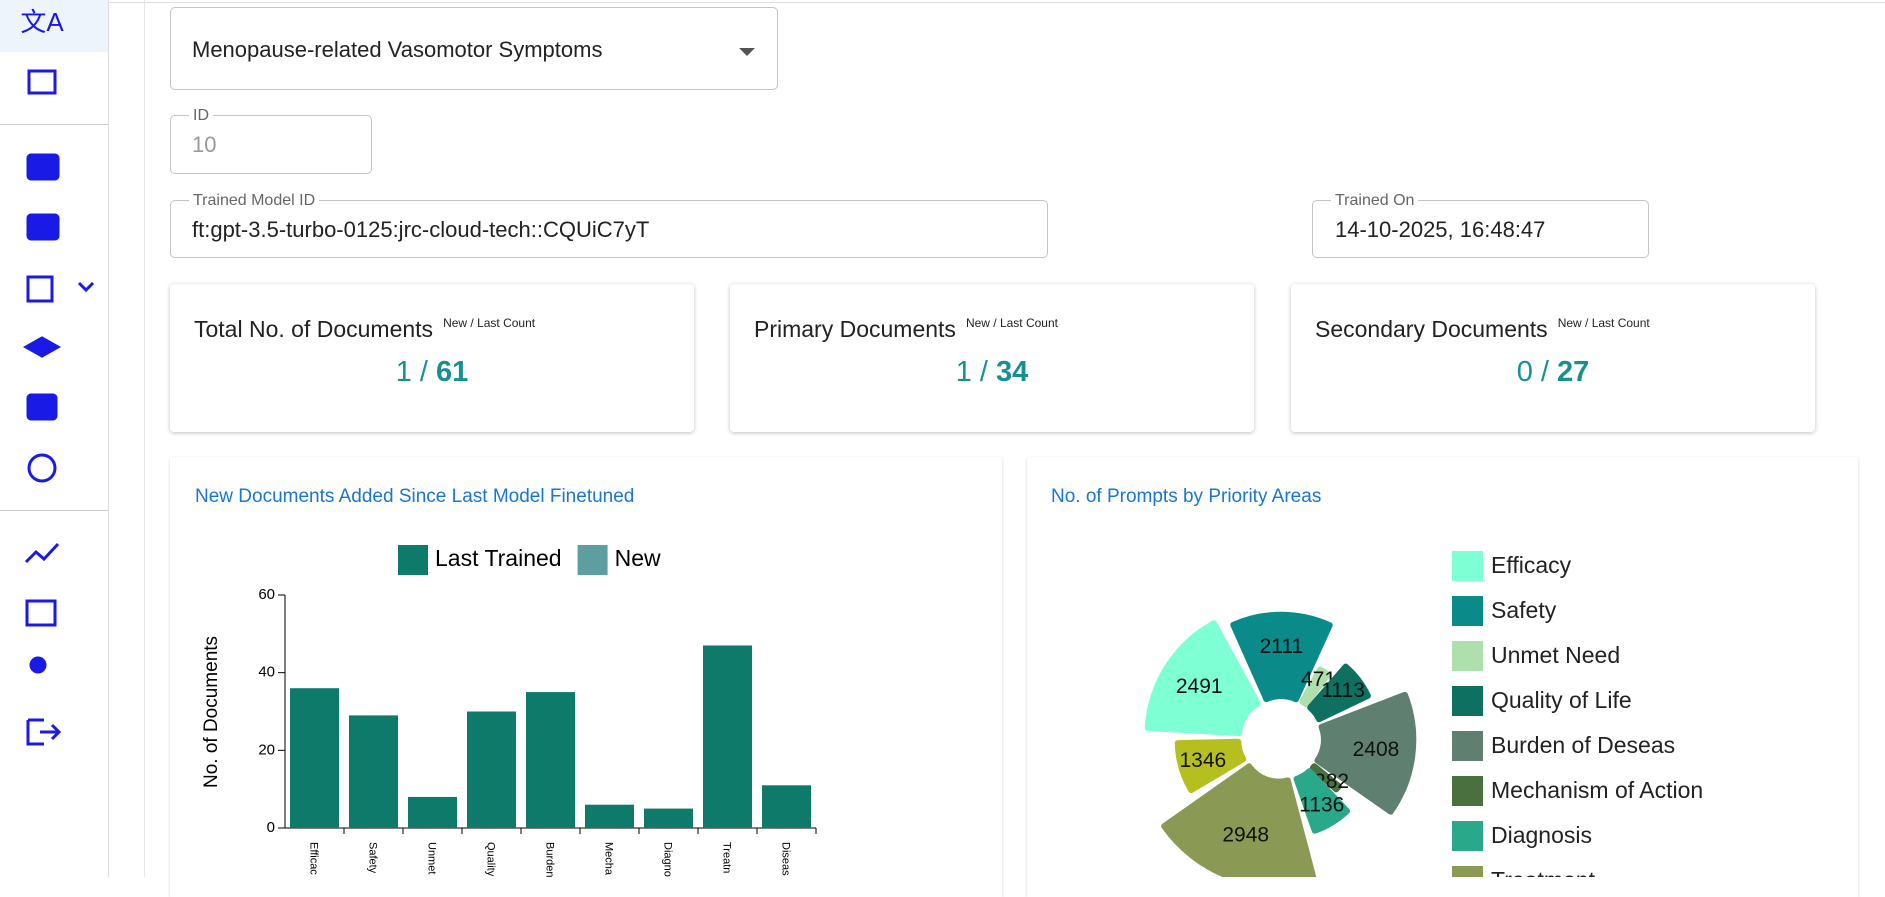  What do you see at coordinates (942, 2) in the screenshot?
I see `top-border` at bounding box center [942, 2].